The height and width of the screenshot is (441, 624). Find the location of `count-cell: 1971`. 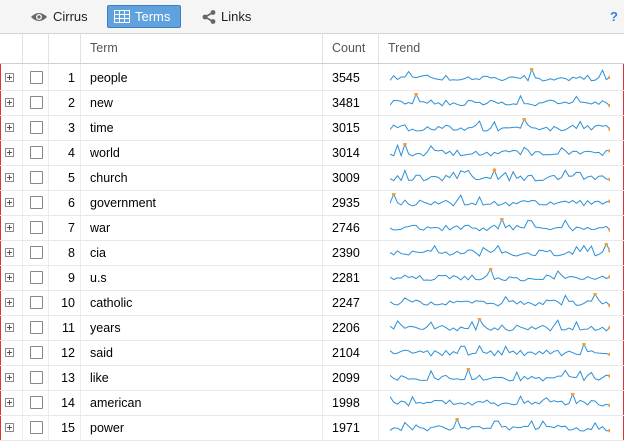

count-cell: 1971 is located at coordinates (346, 428).